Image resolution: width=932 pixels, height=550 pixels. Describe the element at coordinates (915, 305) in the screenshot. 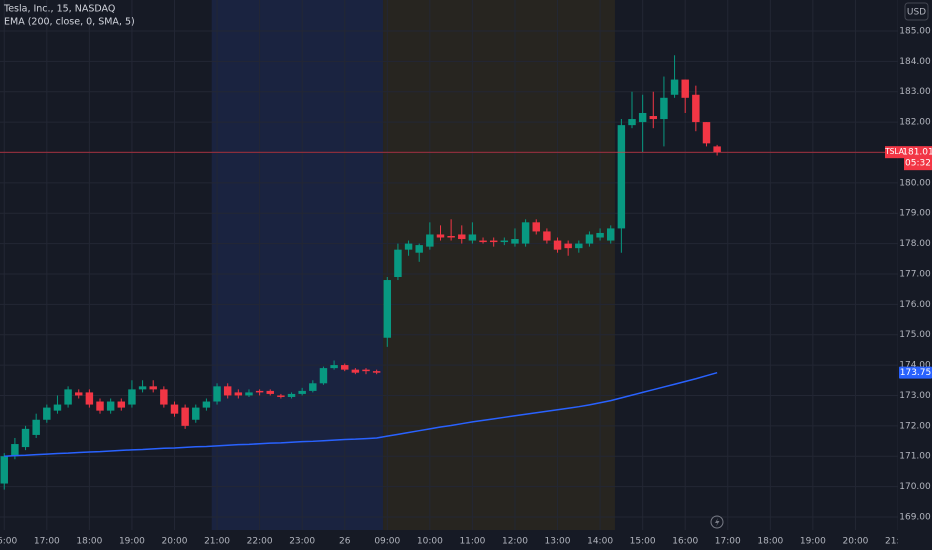

I see `y-tick-label: 176.00` at that location.